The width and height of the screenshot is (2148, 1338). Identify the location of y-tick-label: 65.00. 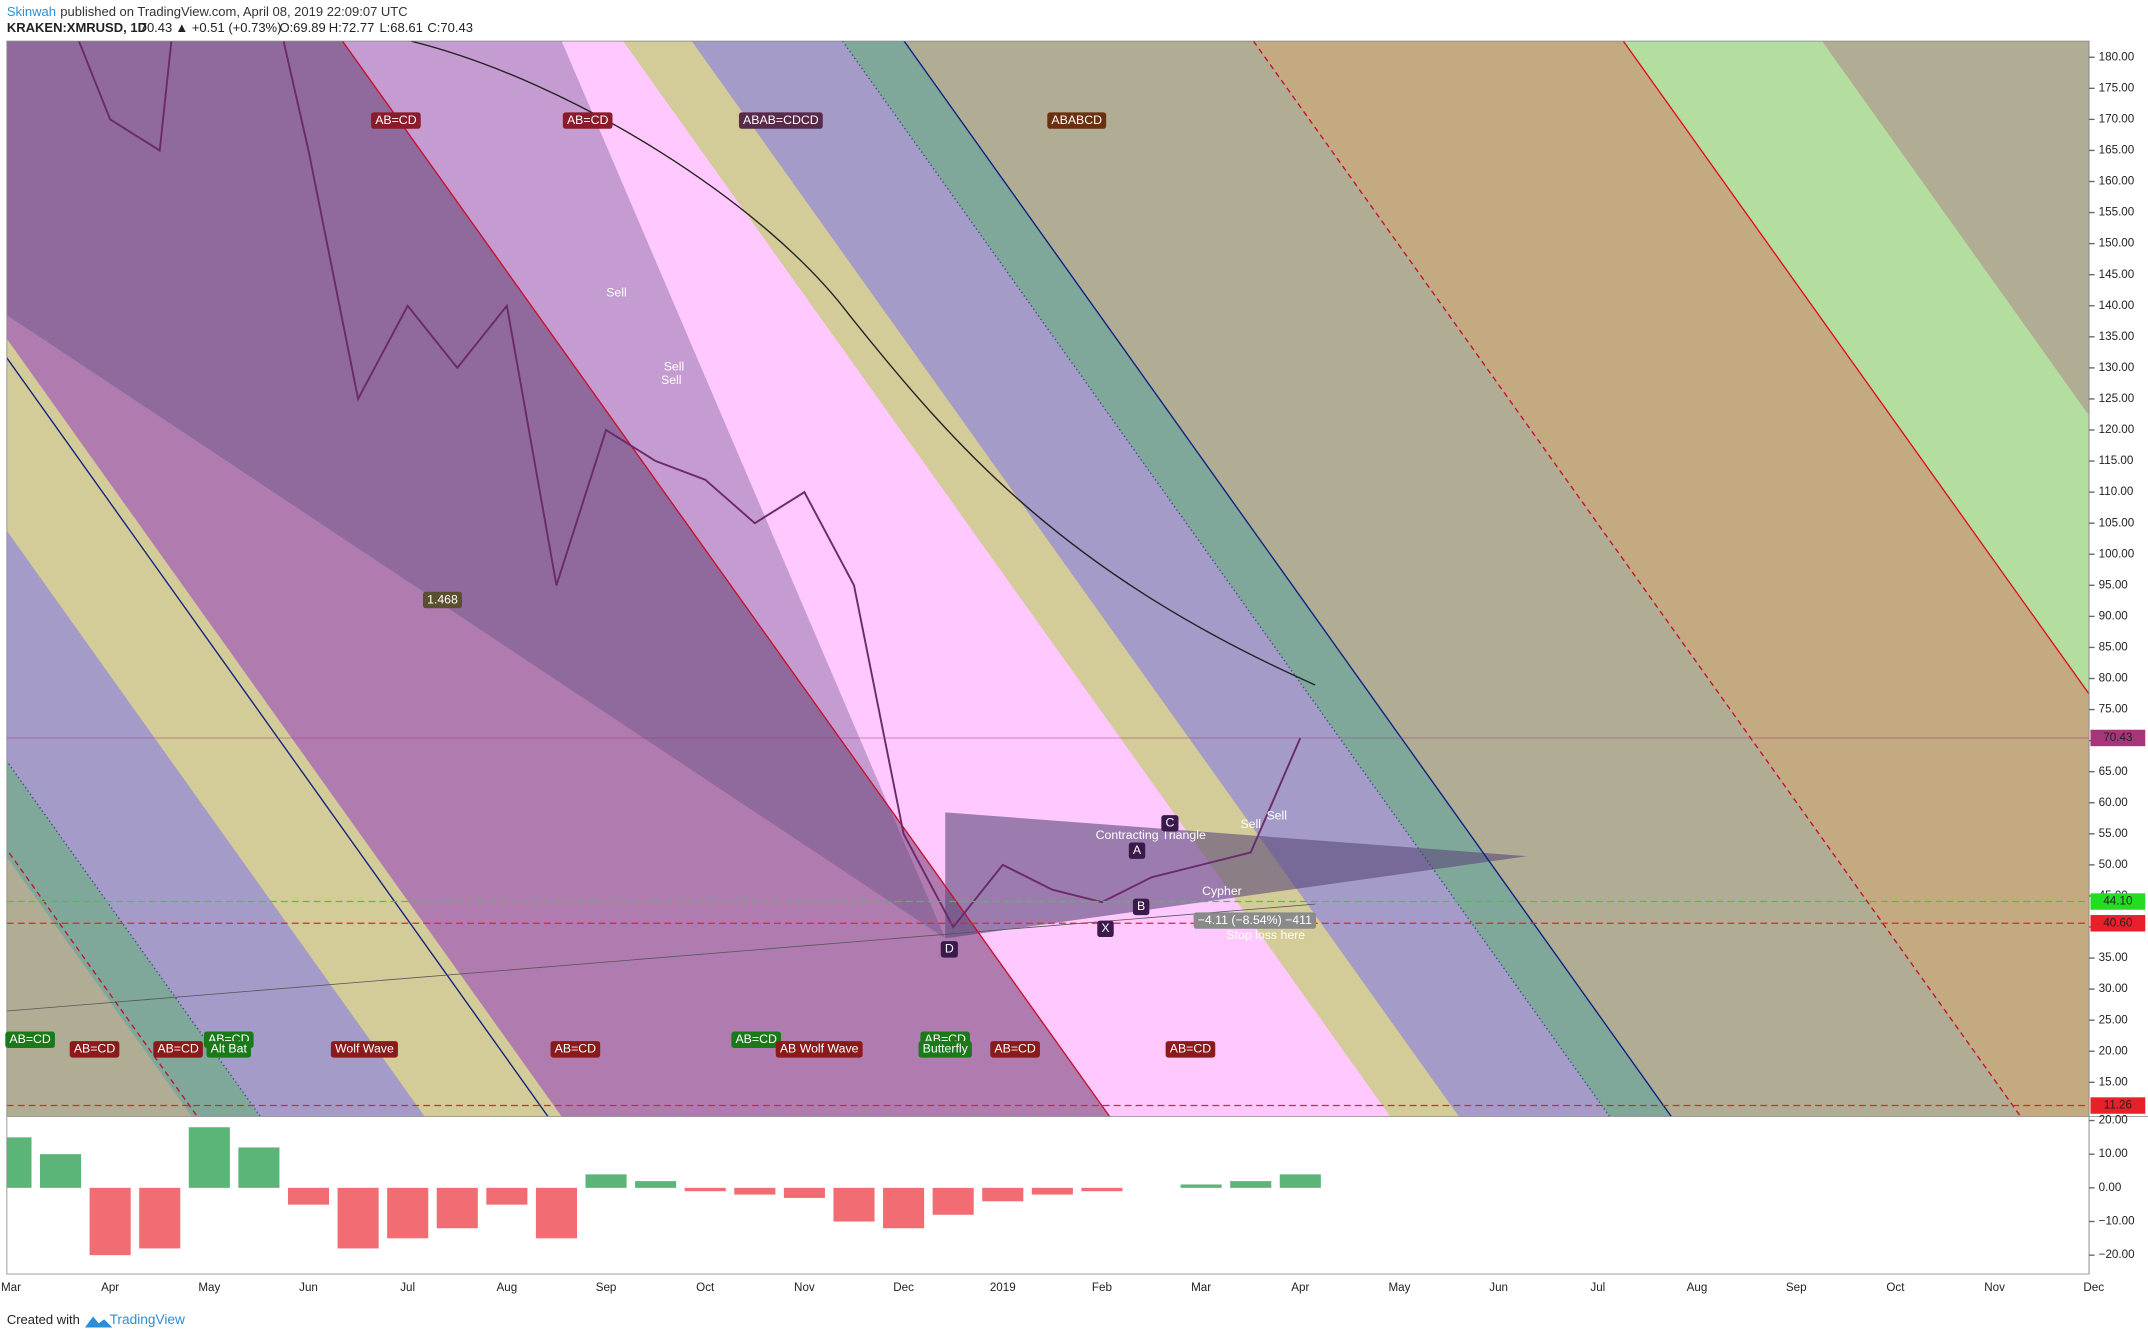
(2114, 771).